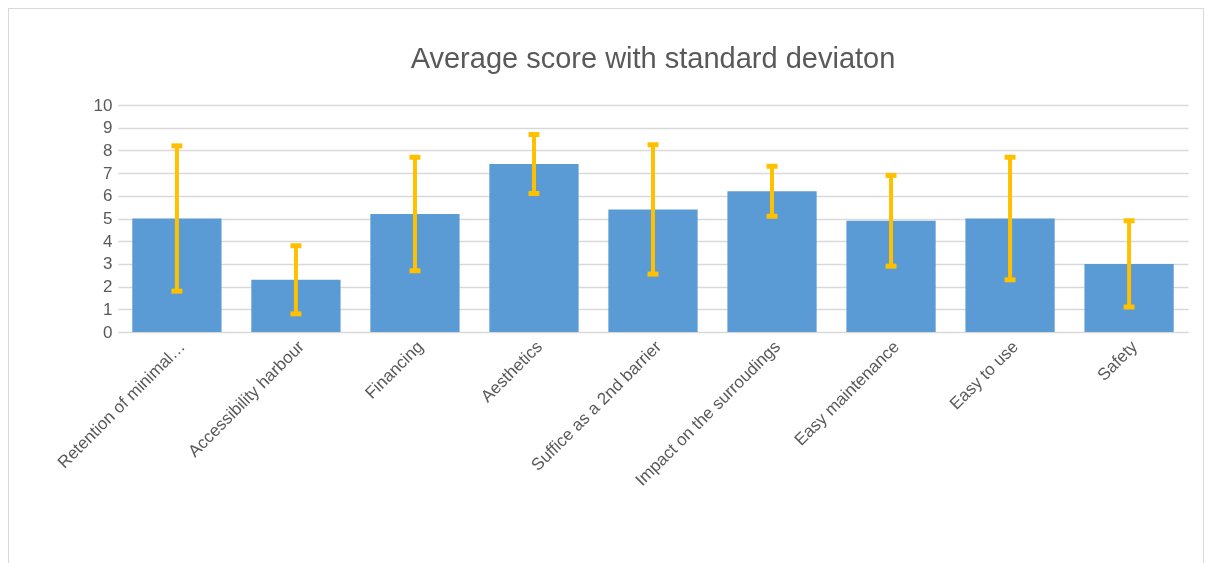 This screenshot has height=563, width=1214. Describe the element at coordinates (108, 264) in the screenshot. I see `y-tick-label: 3` at that location.